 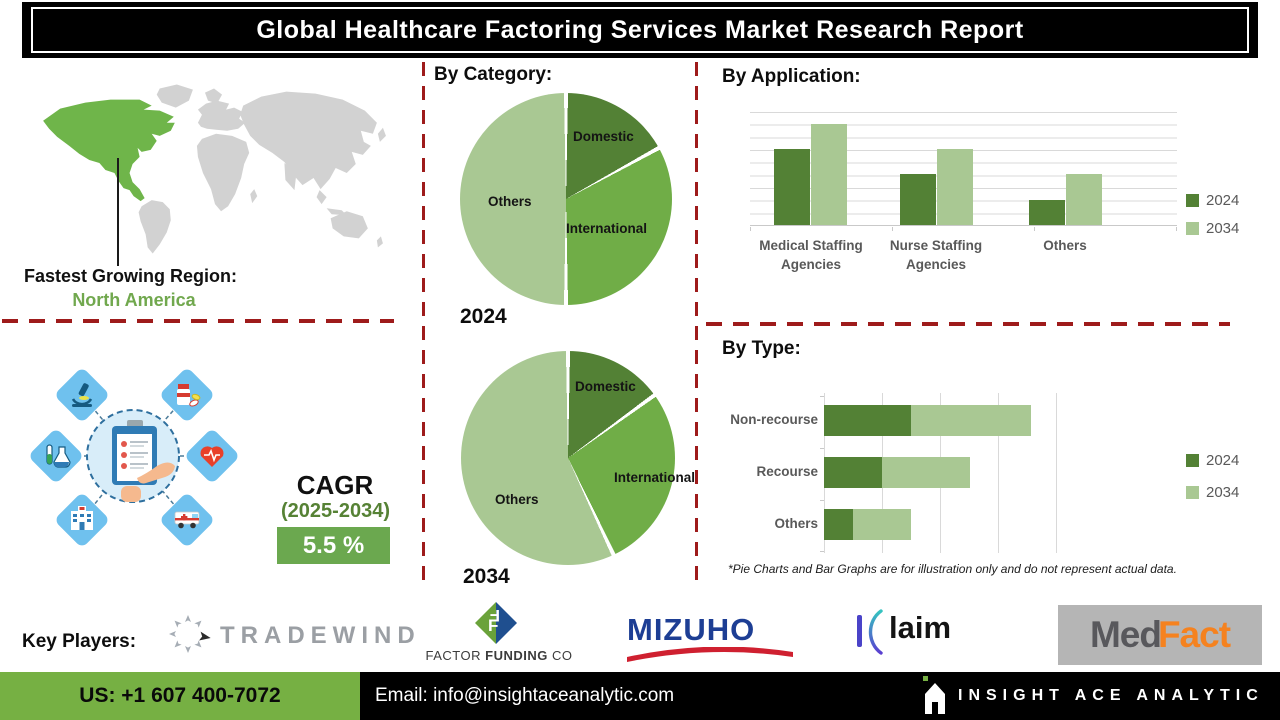 I want to click on funding-word: FUNDING, so click(x=516, y=655).